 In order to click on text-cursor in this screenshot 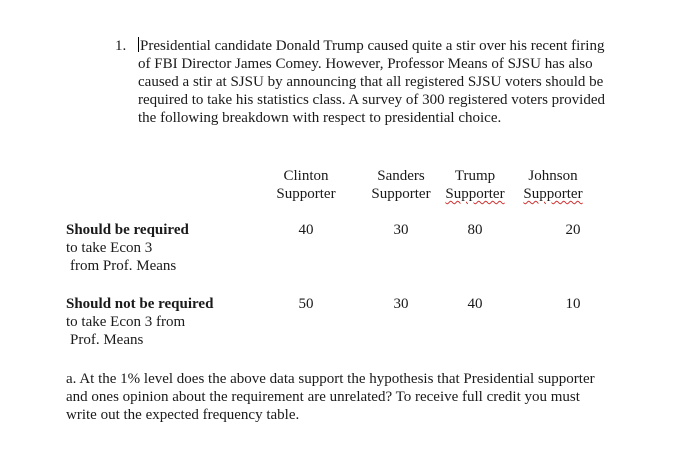, I will do `click(138, 44)`.